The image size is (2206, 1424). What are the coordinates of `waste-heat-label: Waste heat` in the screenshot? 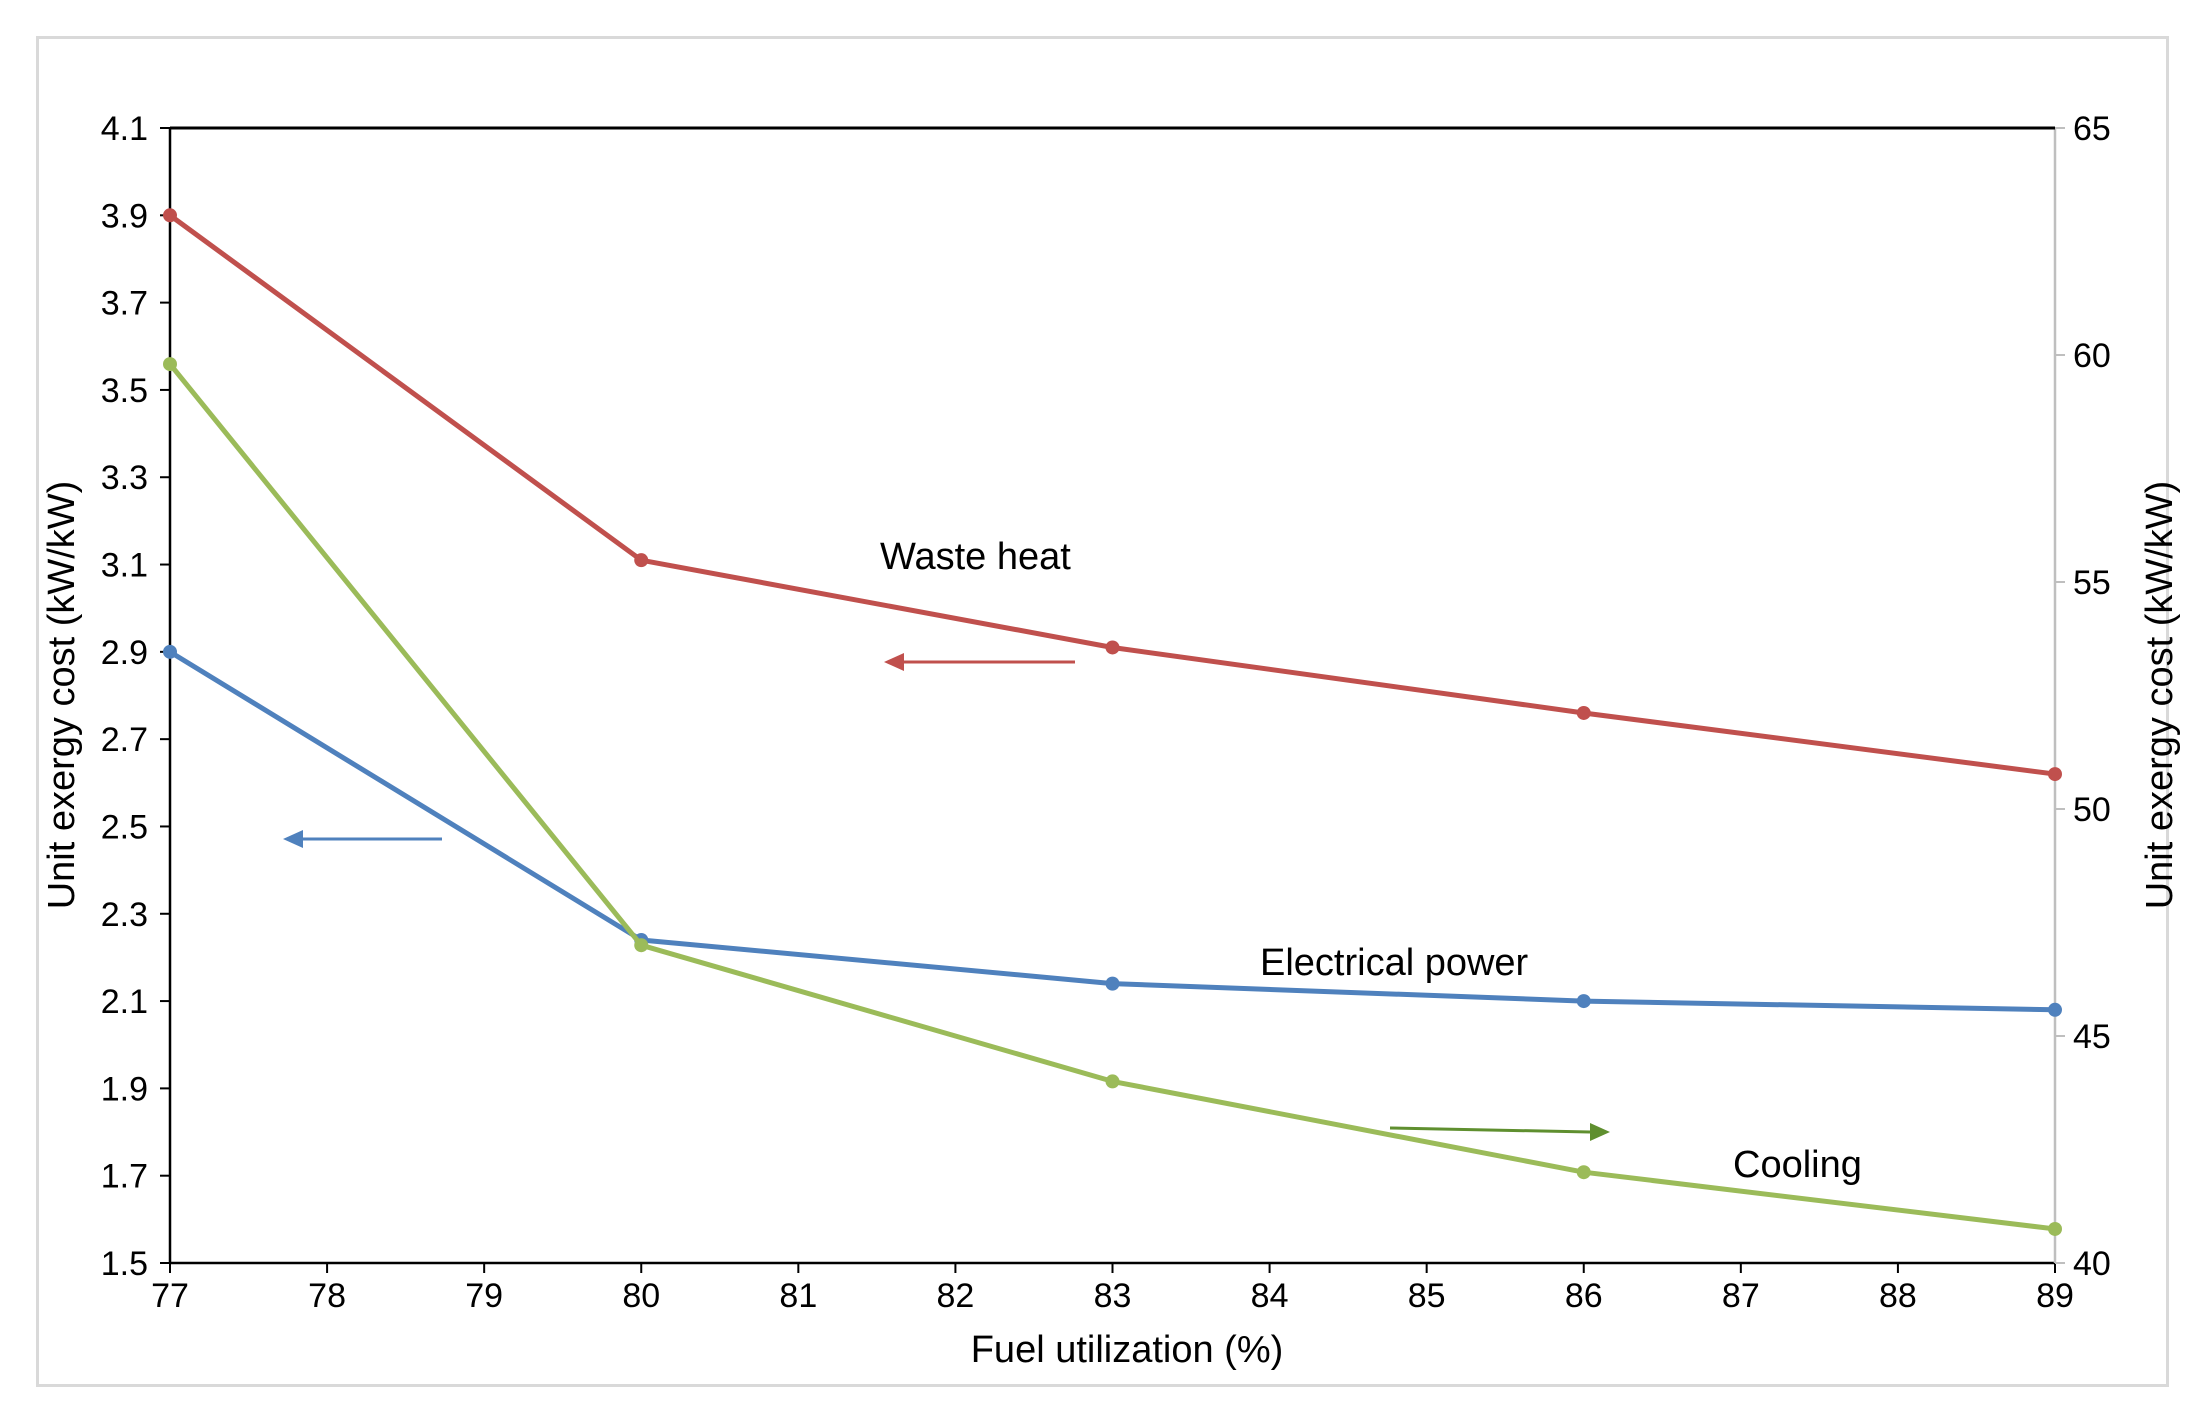 It's located at (975, 557).